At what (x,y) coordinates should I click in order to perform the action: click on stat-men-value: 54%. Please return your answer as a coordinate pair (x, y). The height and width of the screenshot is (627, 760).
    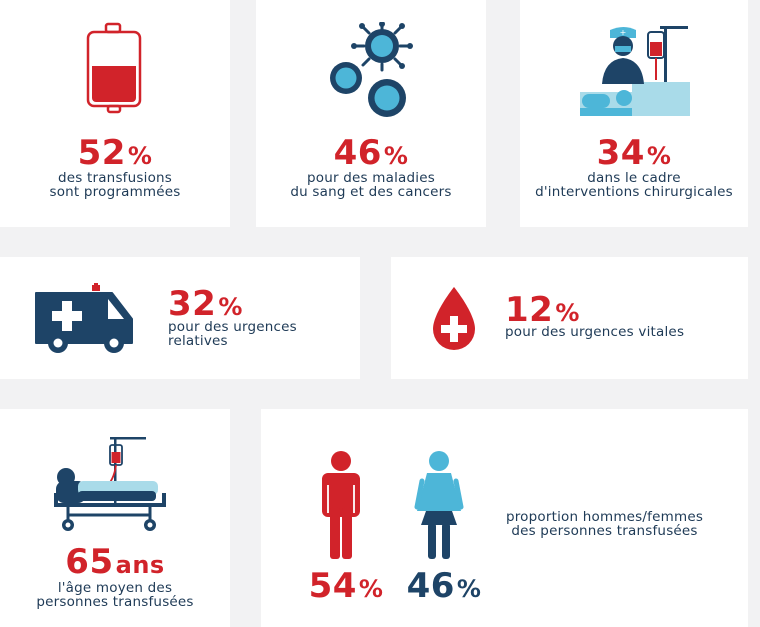
    Looking at the image, I should click on (346, 586).